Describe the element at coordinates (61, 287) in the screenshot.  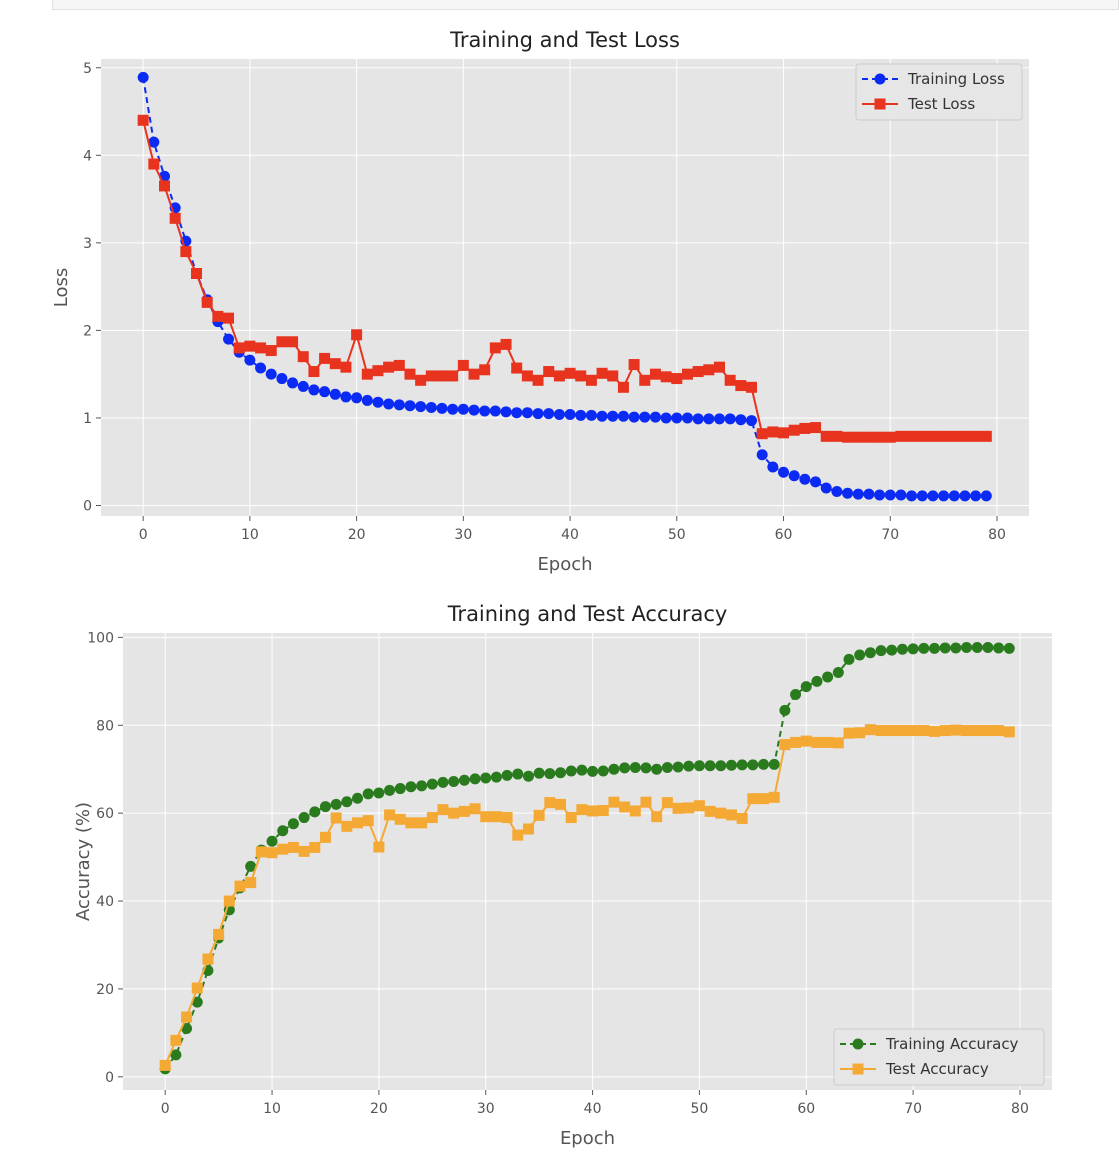
I see `y-axis-label: Loss` at that location.